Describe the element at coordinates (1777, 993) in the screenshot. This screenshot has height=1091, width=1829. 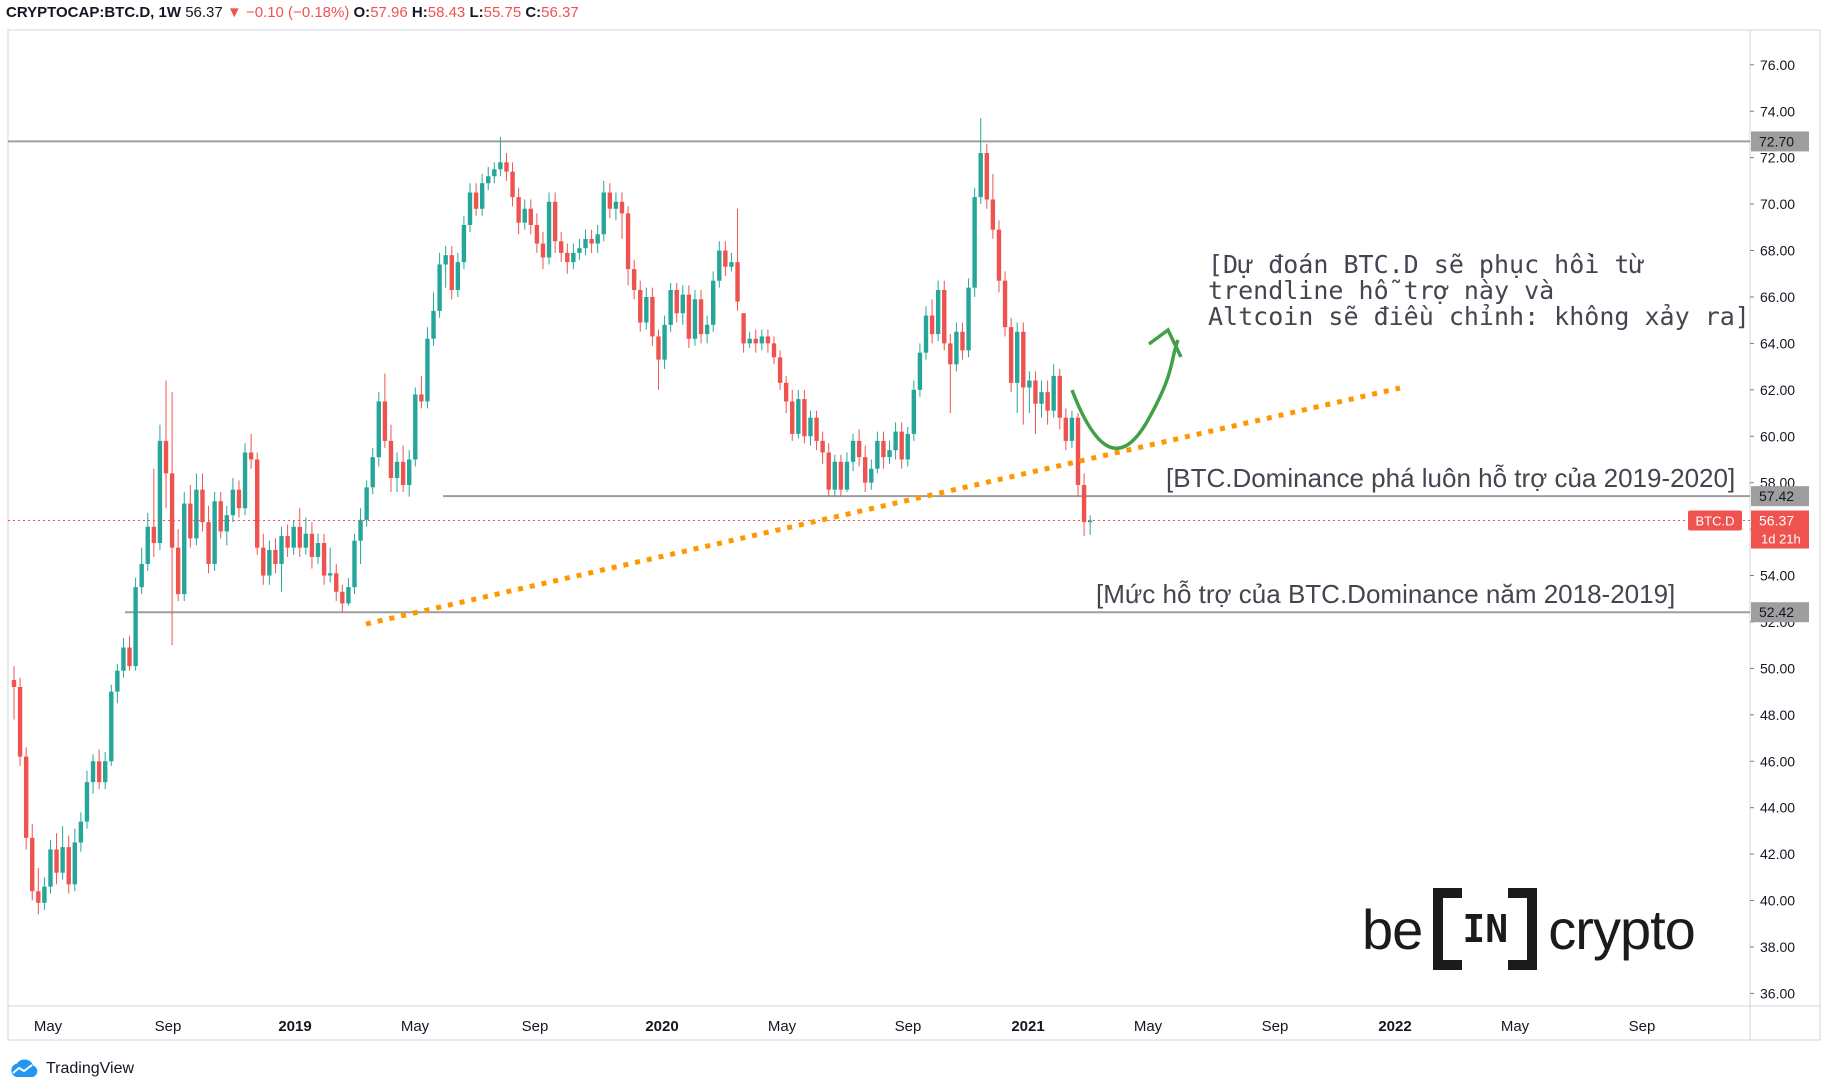
I see `y-tick-label: 36.00` at that location.